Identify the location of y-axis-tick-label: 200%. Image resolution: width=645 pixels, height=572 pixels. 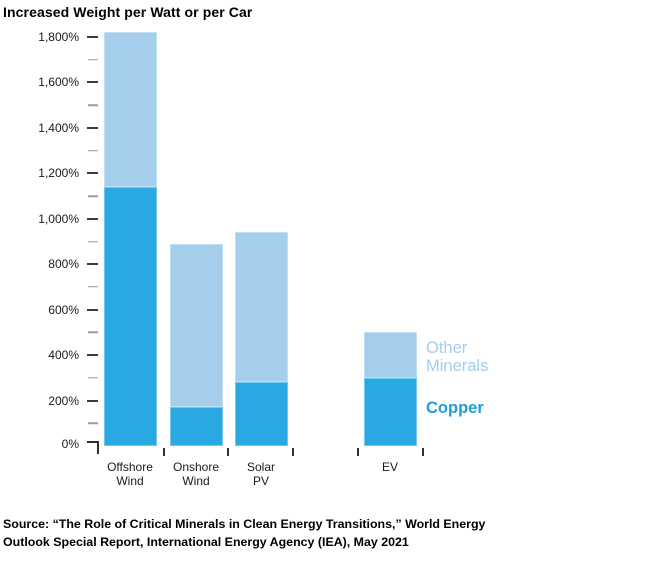
(63, 400).